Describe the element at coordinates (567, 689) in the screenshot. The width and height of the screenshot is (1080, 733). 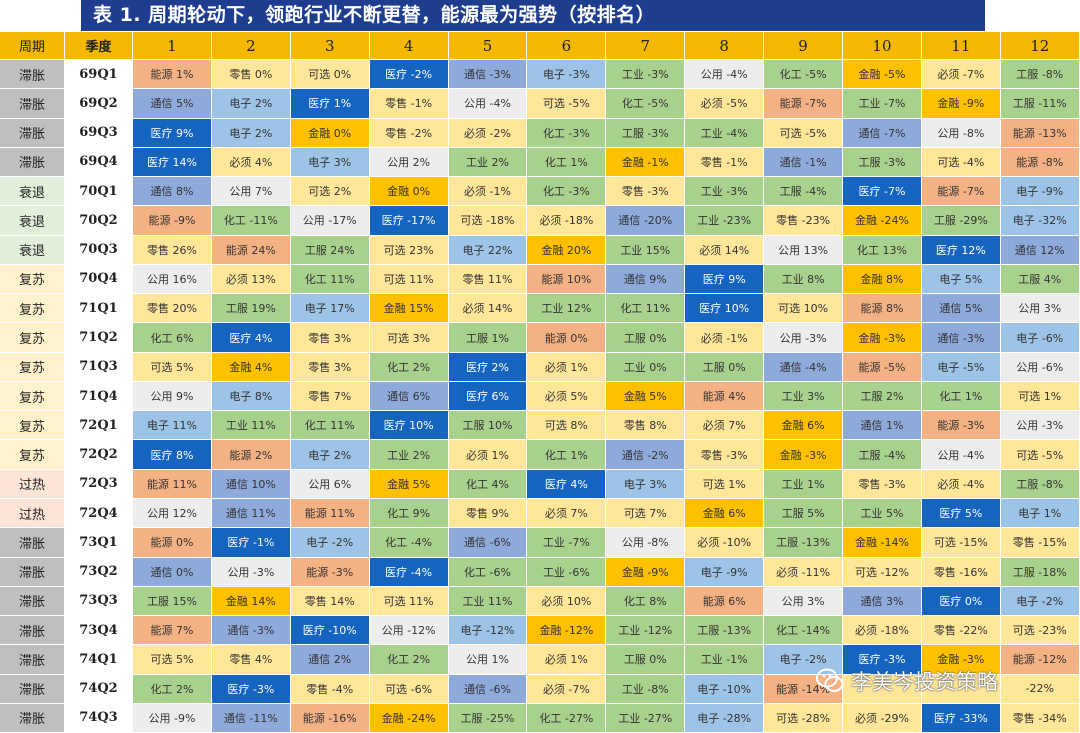
I see `rank-cell: 必须 -7%` at that location.